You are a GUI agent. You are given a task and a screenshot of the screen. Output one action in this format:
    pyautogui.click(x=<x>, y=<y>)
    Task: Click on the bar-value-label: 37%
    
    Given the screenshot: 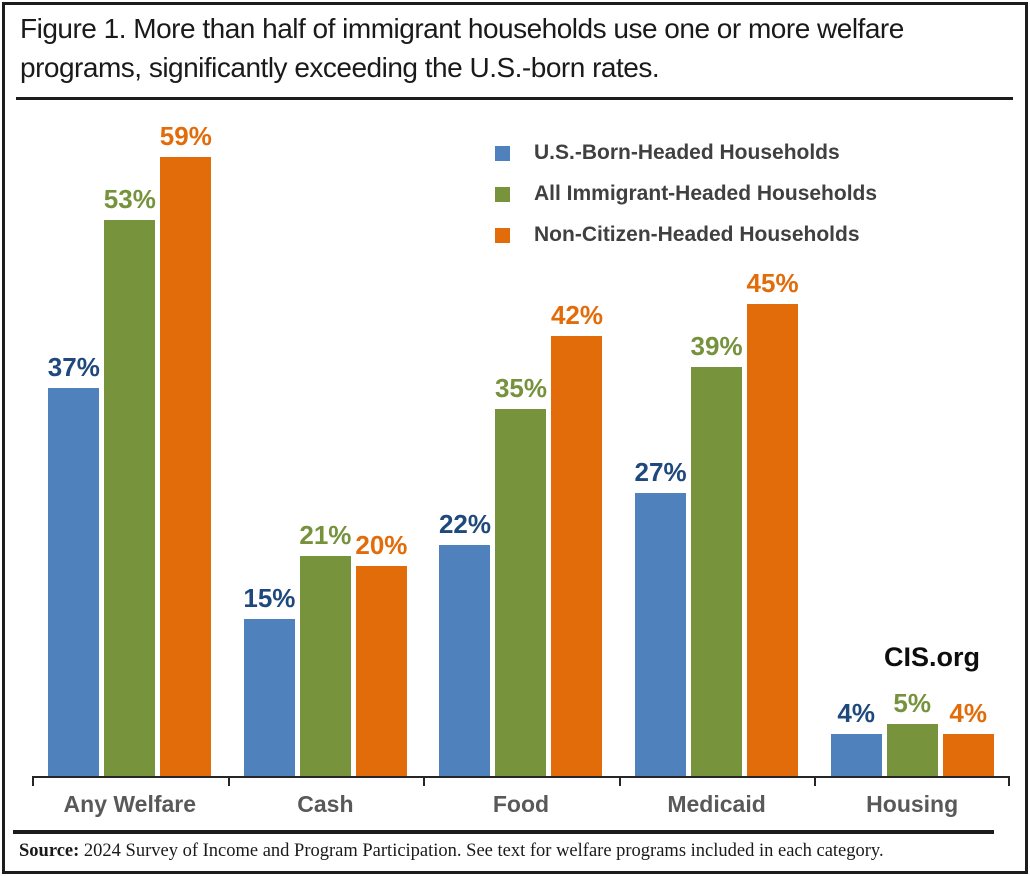 What is the action you would take?
    pyautogui.click(x=73, y=367)
    